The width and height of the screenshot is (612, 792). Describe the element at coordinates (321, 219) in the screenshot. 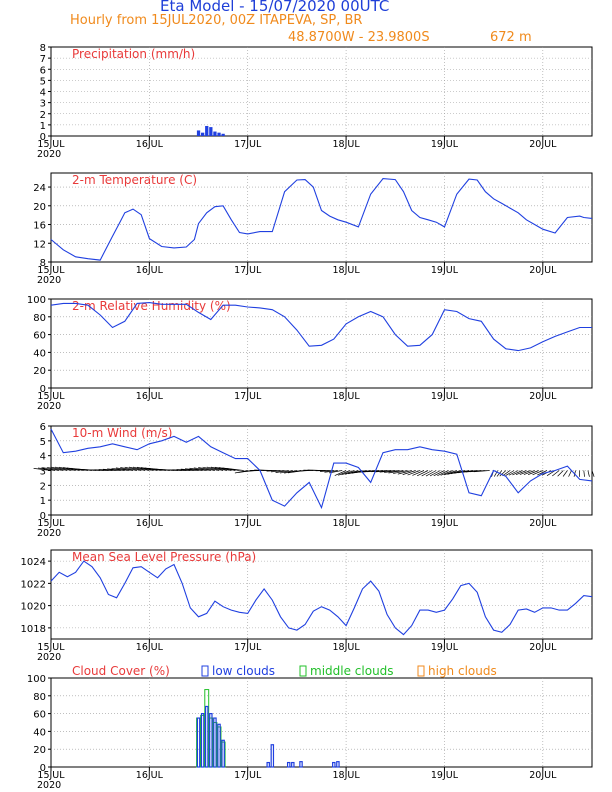

I see `series-line` at that location.